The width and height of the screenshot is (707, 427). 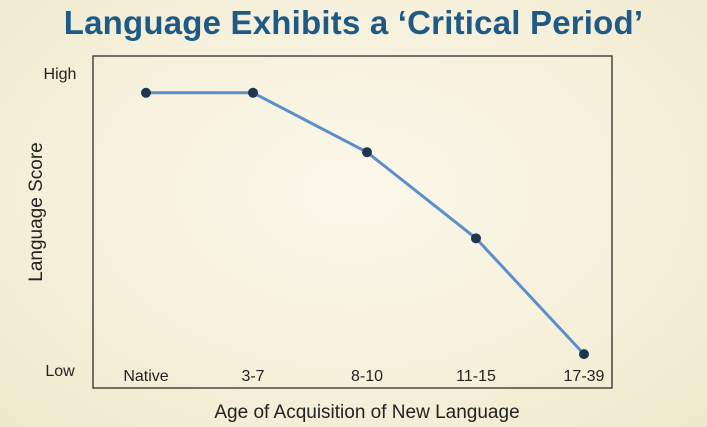 What do you see at coordinates (252, 376) in the screenshot?
I see `x-tick-label-1: 3-7` at bounding box center [252, 376].